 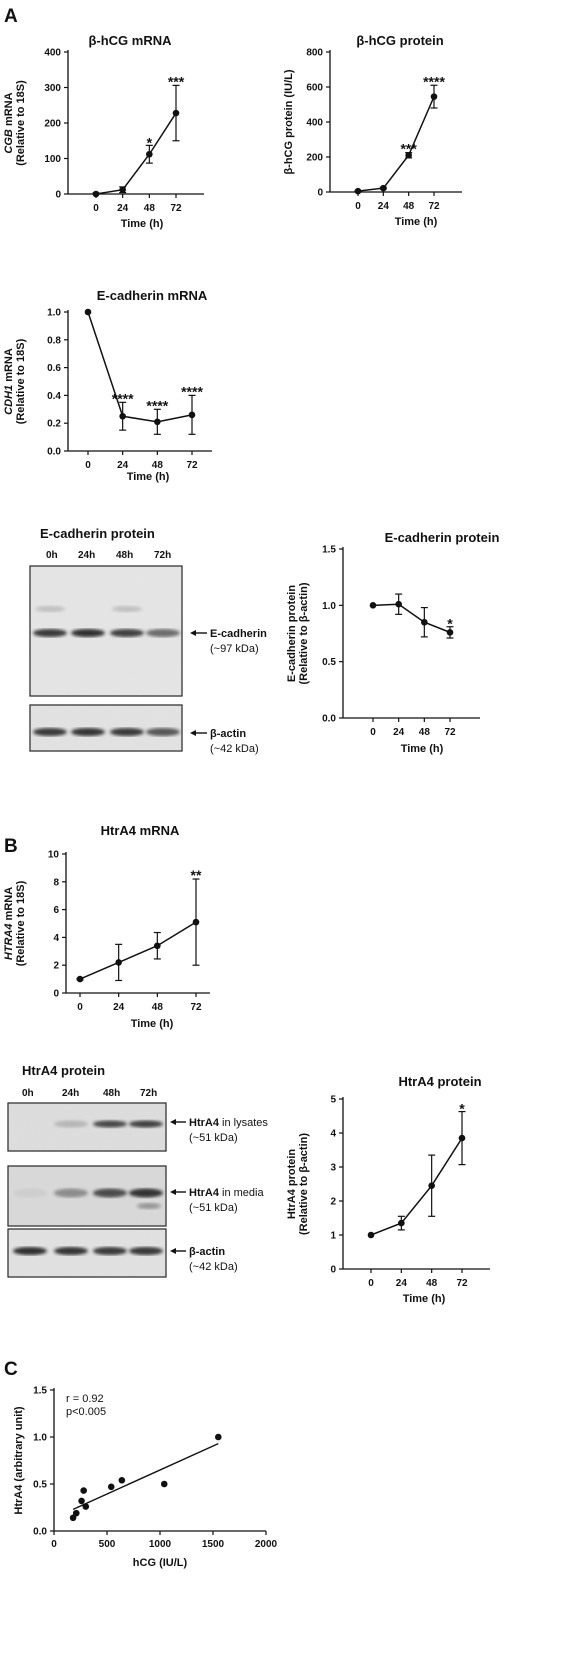 What do you see at coordinates (54, 340) in the screenshot?
I see `y-tick-label: 0.8` at bounding box center [54, 340].